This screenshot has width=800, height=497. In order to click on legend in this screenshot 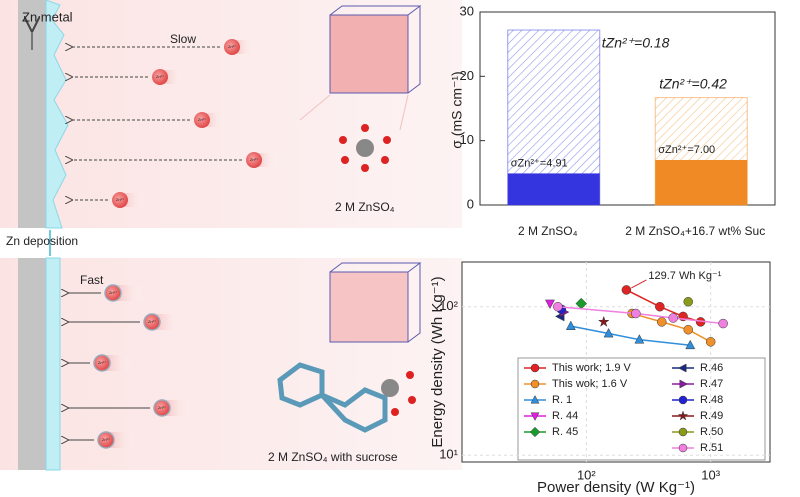, I will do `click(641, 409)`.